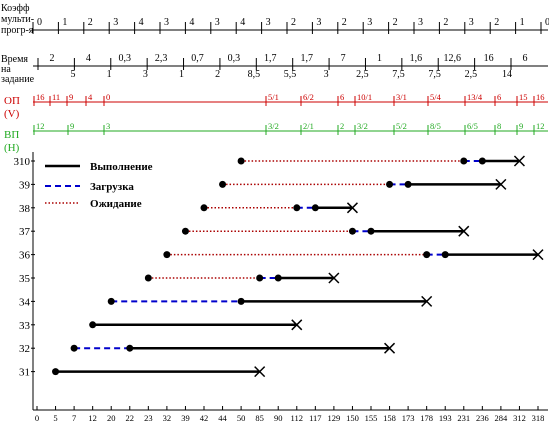  Describe the element at coordinates (278, 418) in the screenshot. I see `x-tick-label: 90` at that location.